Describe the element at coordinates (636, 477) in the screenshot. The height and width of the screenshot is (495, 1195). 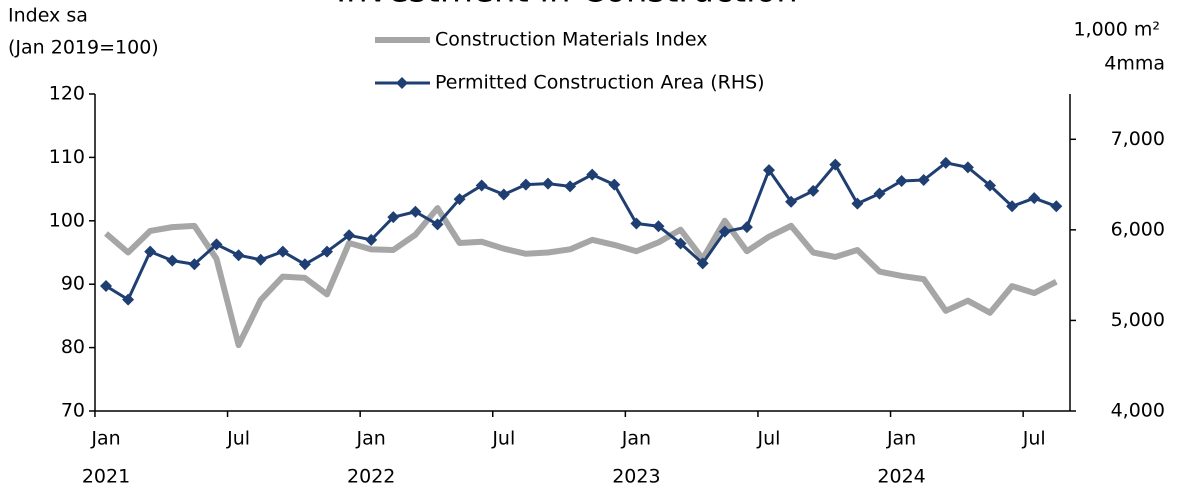
I see `x-year-label: 2023` at that location.